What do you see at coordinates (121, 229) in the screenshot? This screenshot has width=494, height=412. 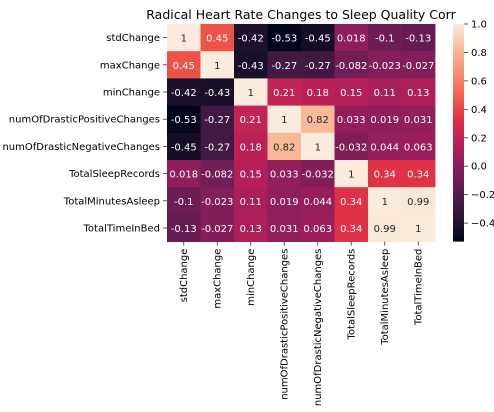 I see `row-tick-label: TotalTimeInBed` at bounding box center [121, 229].